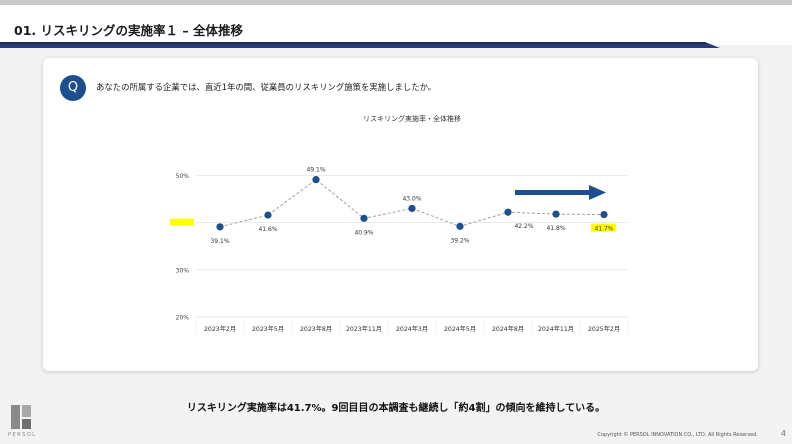 This screenshot has height=444, width=792. Describe the element at coordinates (183, 270) in the screenshot. I see `y-tick-label: 30%` at that location.